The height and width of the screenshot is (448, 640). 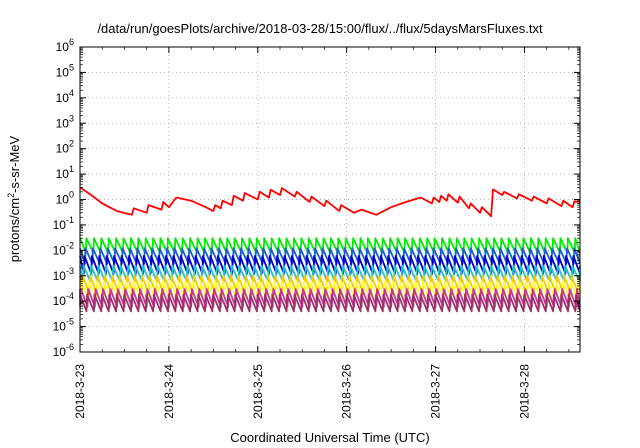 What do you see at coordinates (14, 230) in the screenshot?
I see `y-axis-label-main: protons/cm` at bounding box center [14, 230].